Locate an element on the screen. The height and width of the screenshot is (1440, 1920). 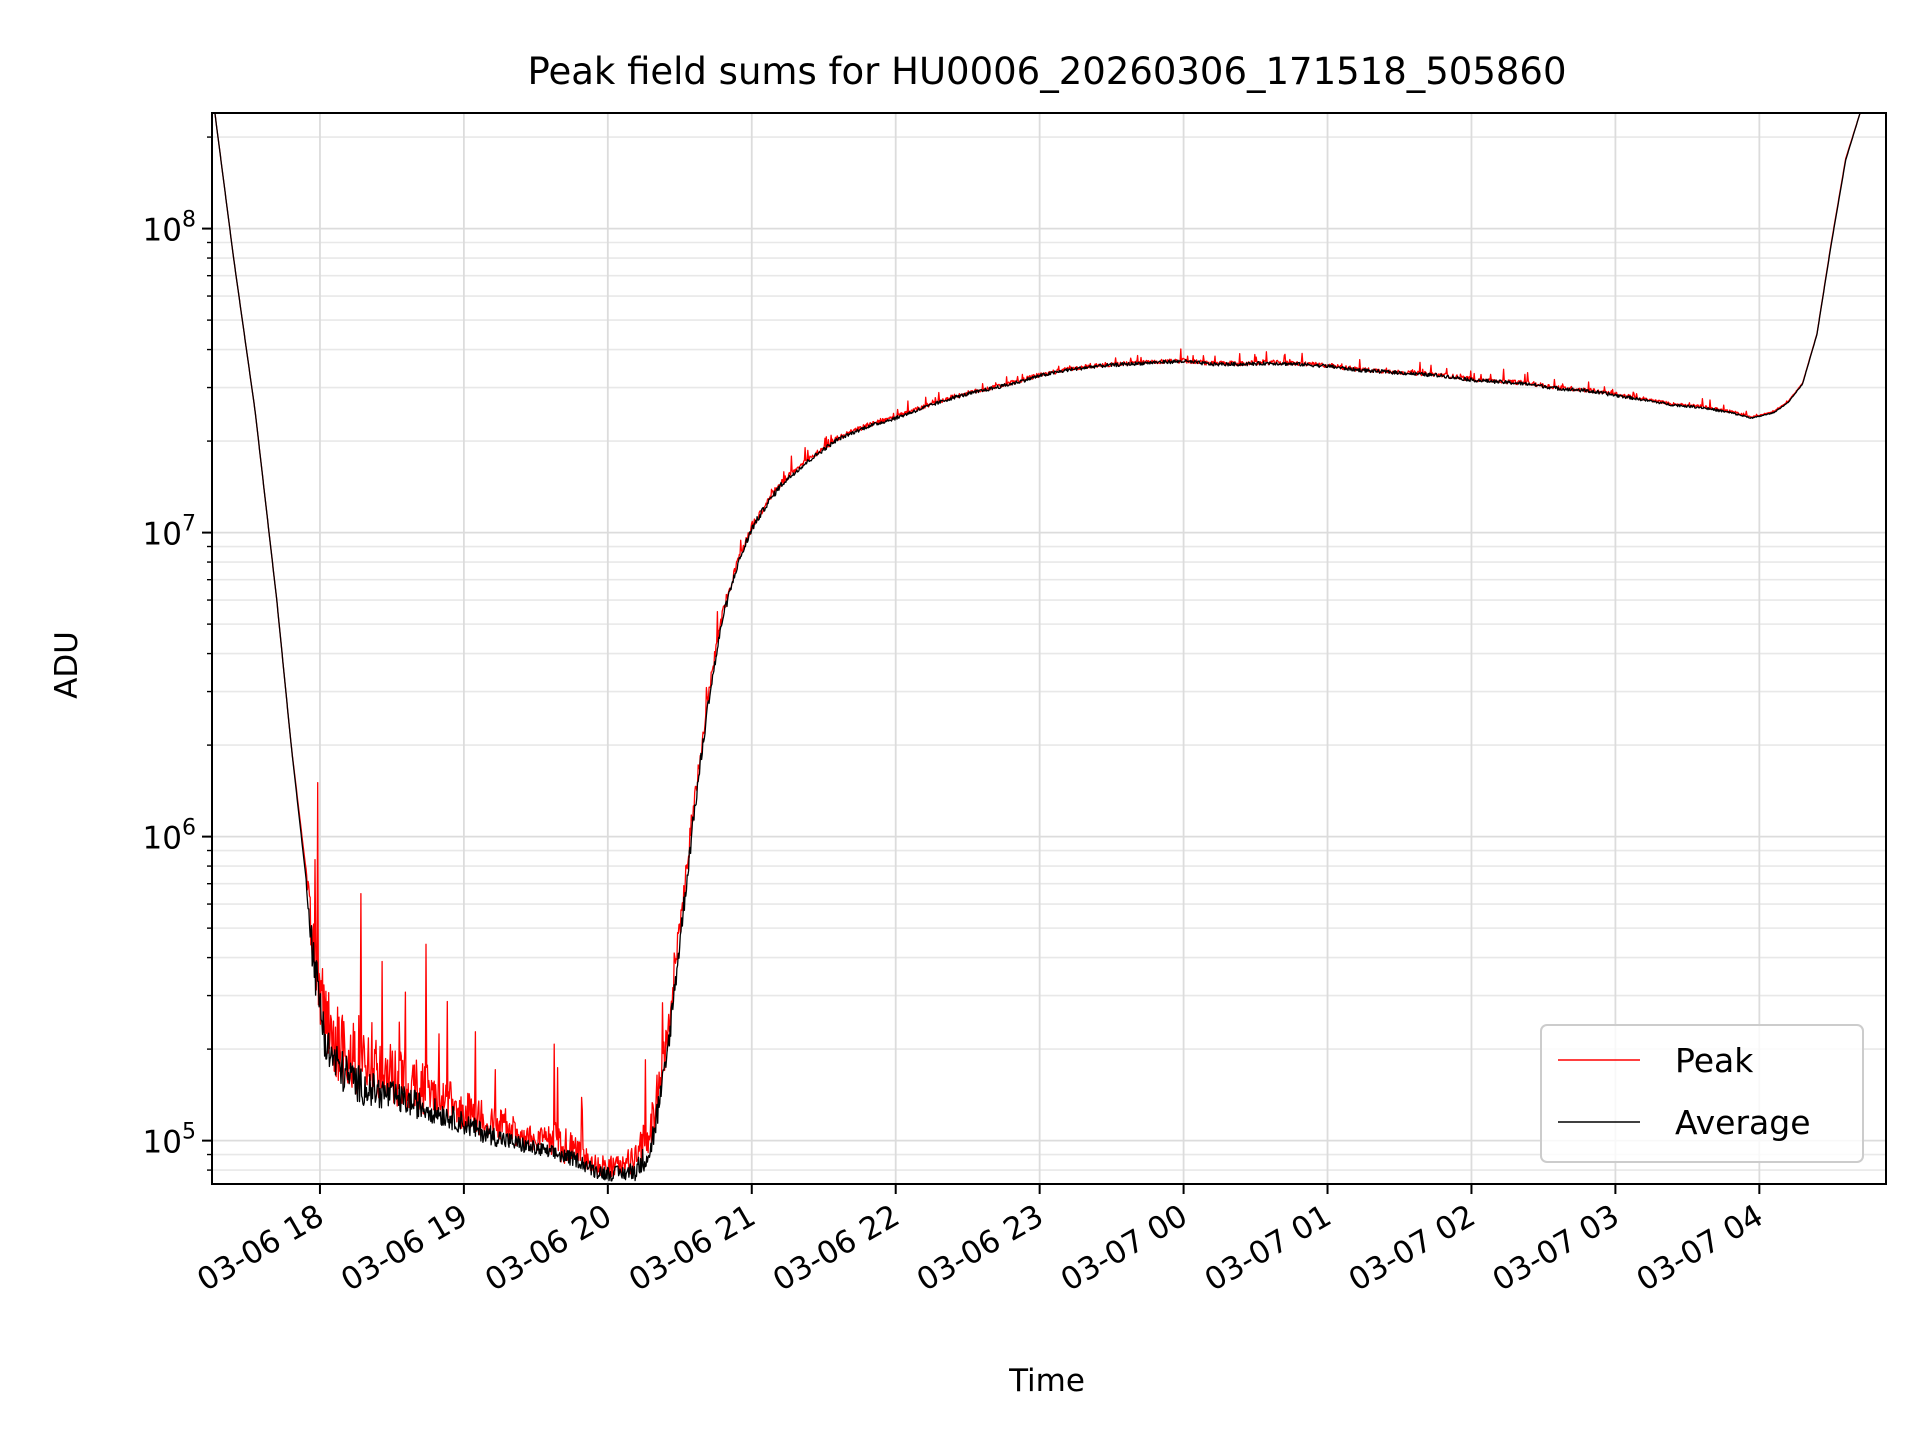
legend: Peak Average is located at coordinates (1702, 1093).